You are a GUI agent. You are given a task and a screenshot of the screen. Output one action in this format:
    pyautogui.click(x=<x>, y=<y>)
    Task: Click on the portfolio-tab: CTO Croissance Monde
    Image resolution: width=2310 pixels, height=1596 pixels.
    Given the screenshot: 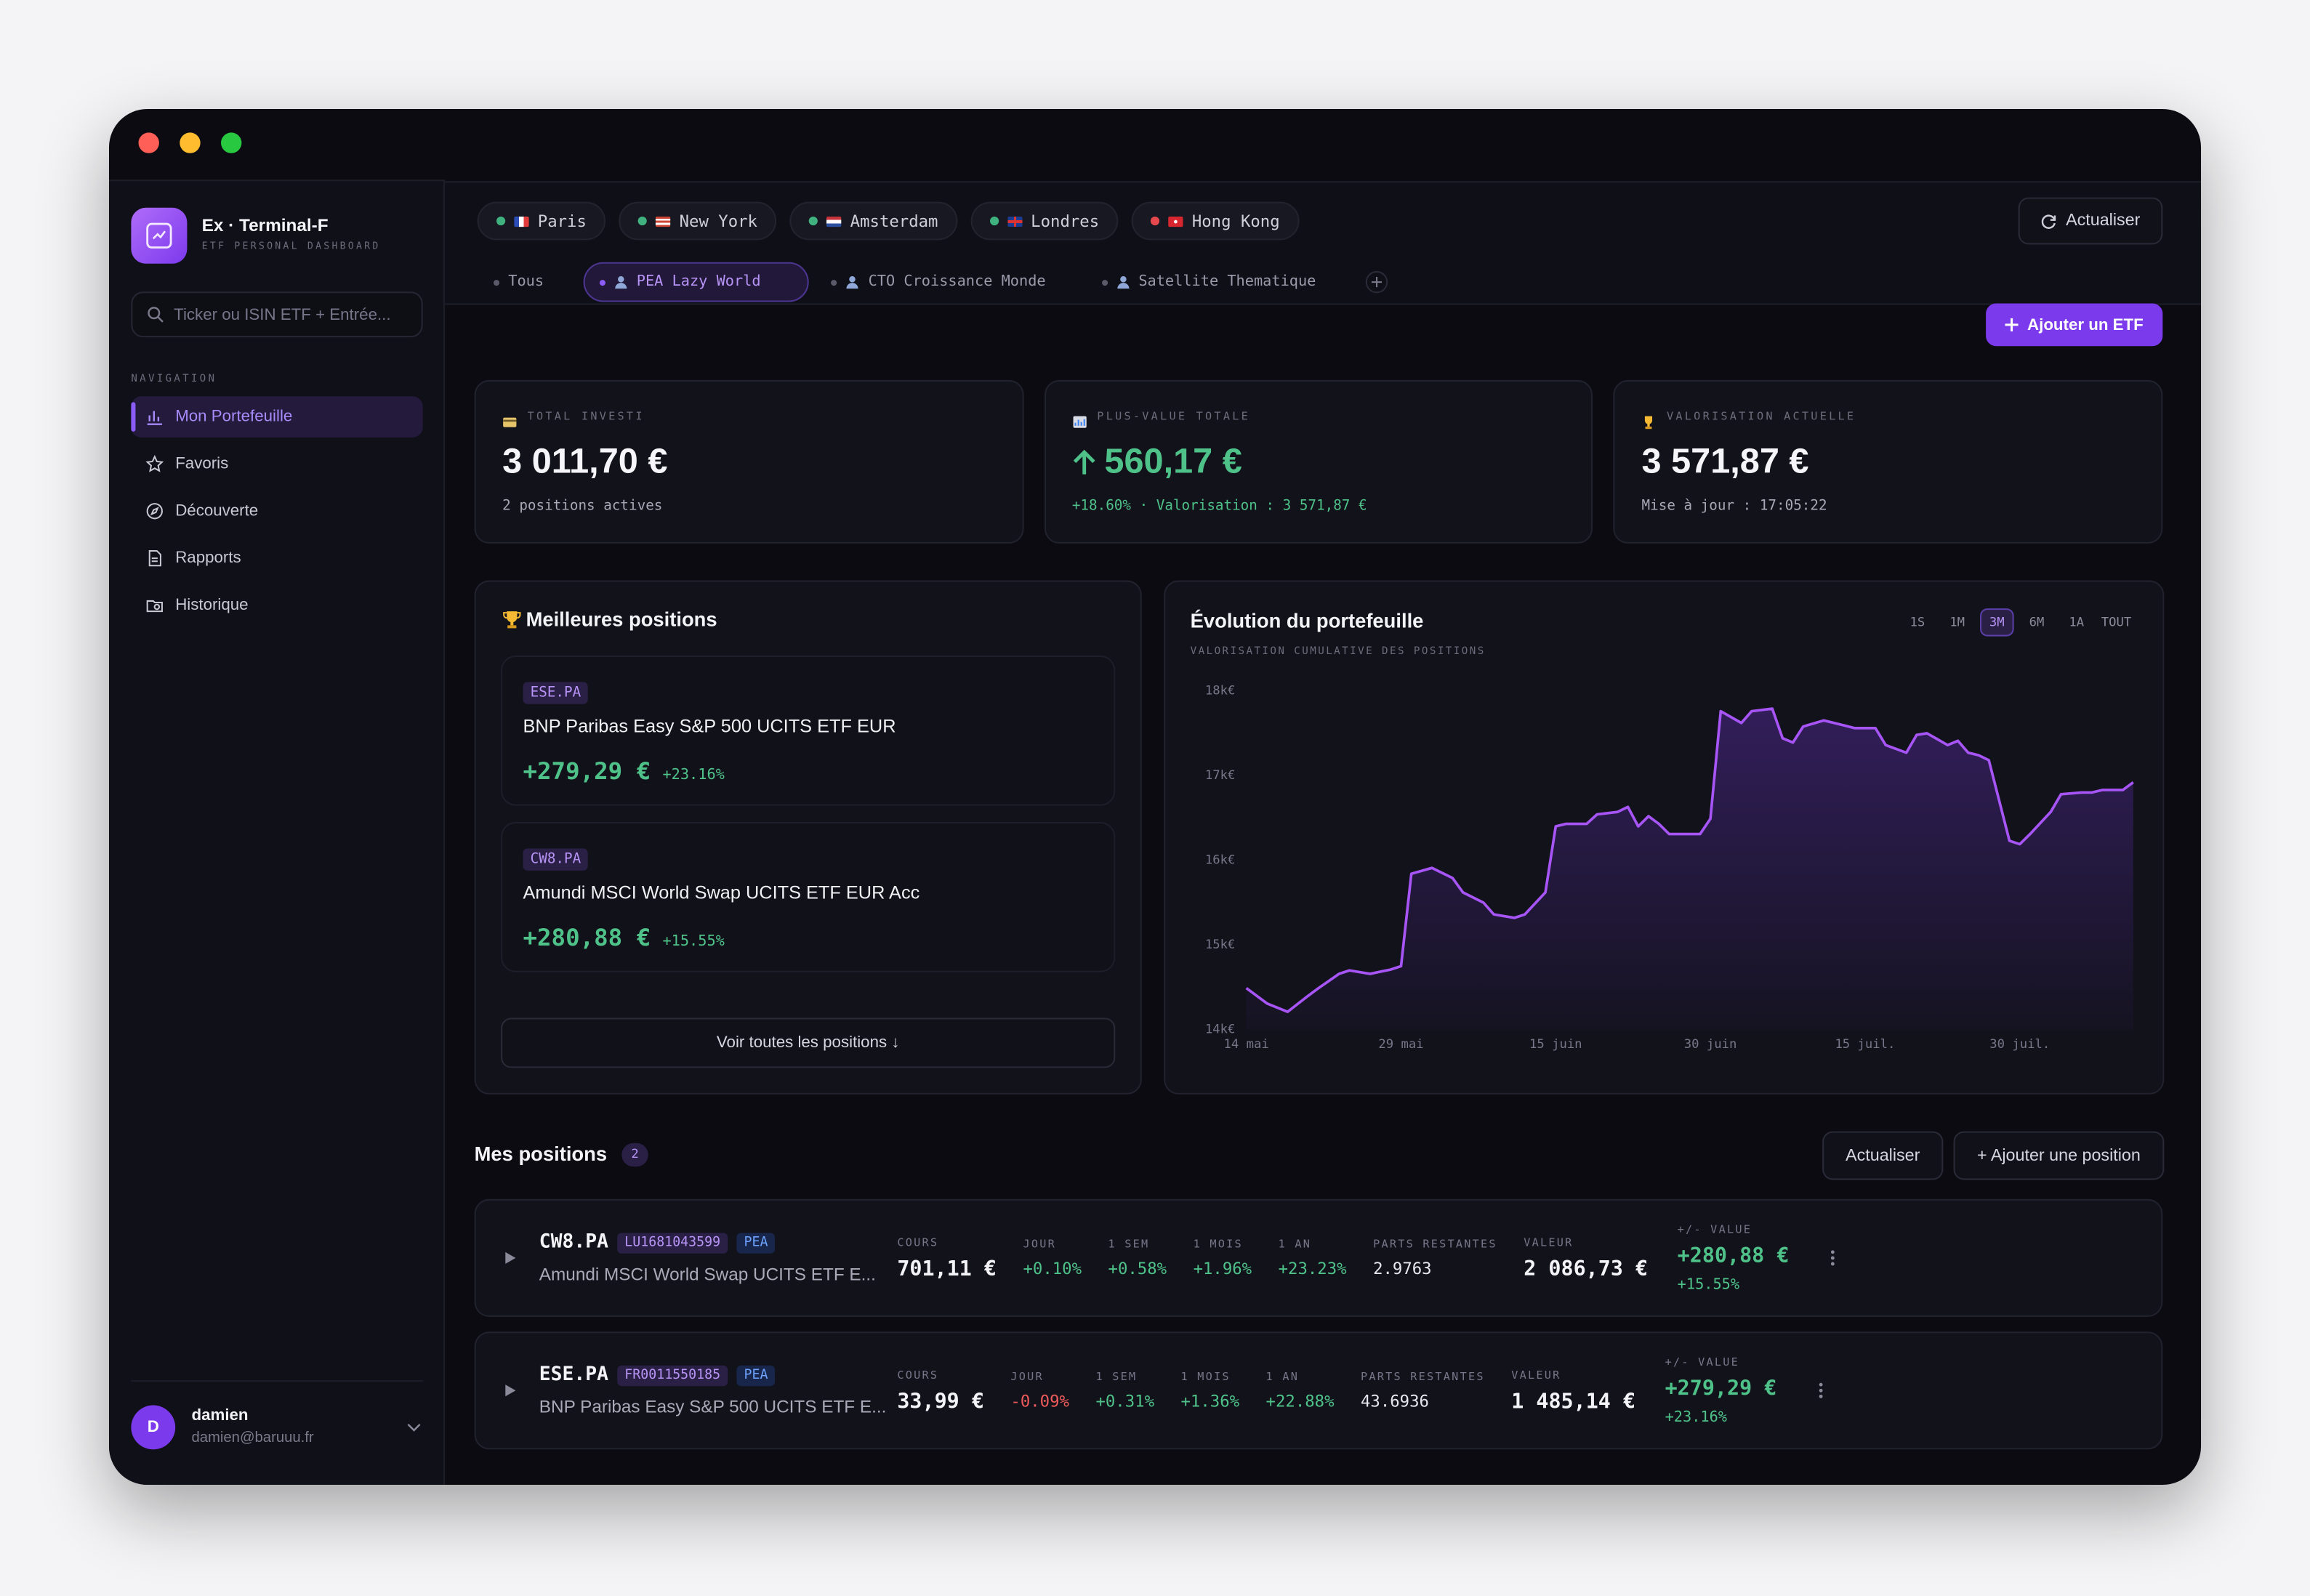 What is the action you would take?
    pyautogui.click(x=948, y=282)
    